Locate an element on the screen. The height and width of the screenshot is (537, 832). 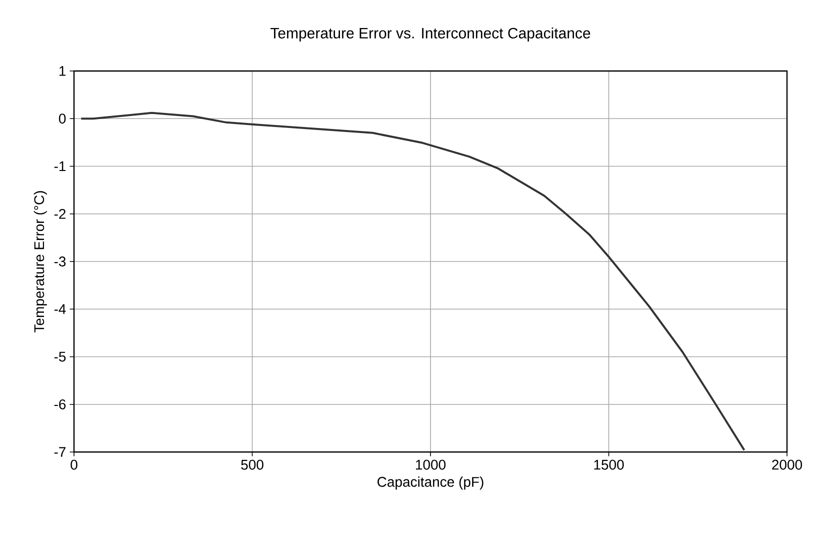
y-tick-label: -7 is located at coordinates (60, 452).